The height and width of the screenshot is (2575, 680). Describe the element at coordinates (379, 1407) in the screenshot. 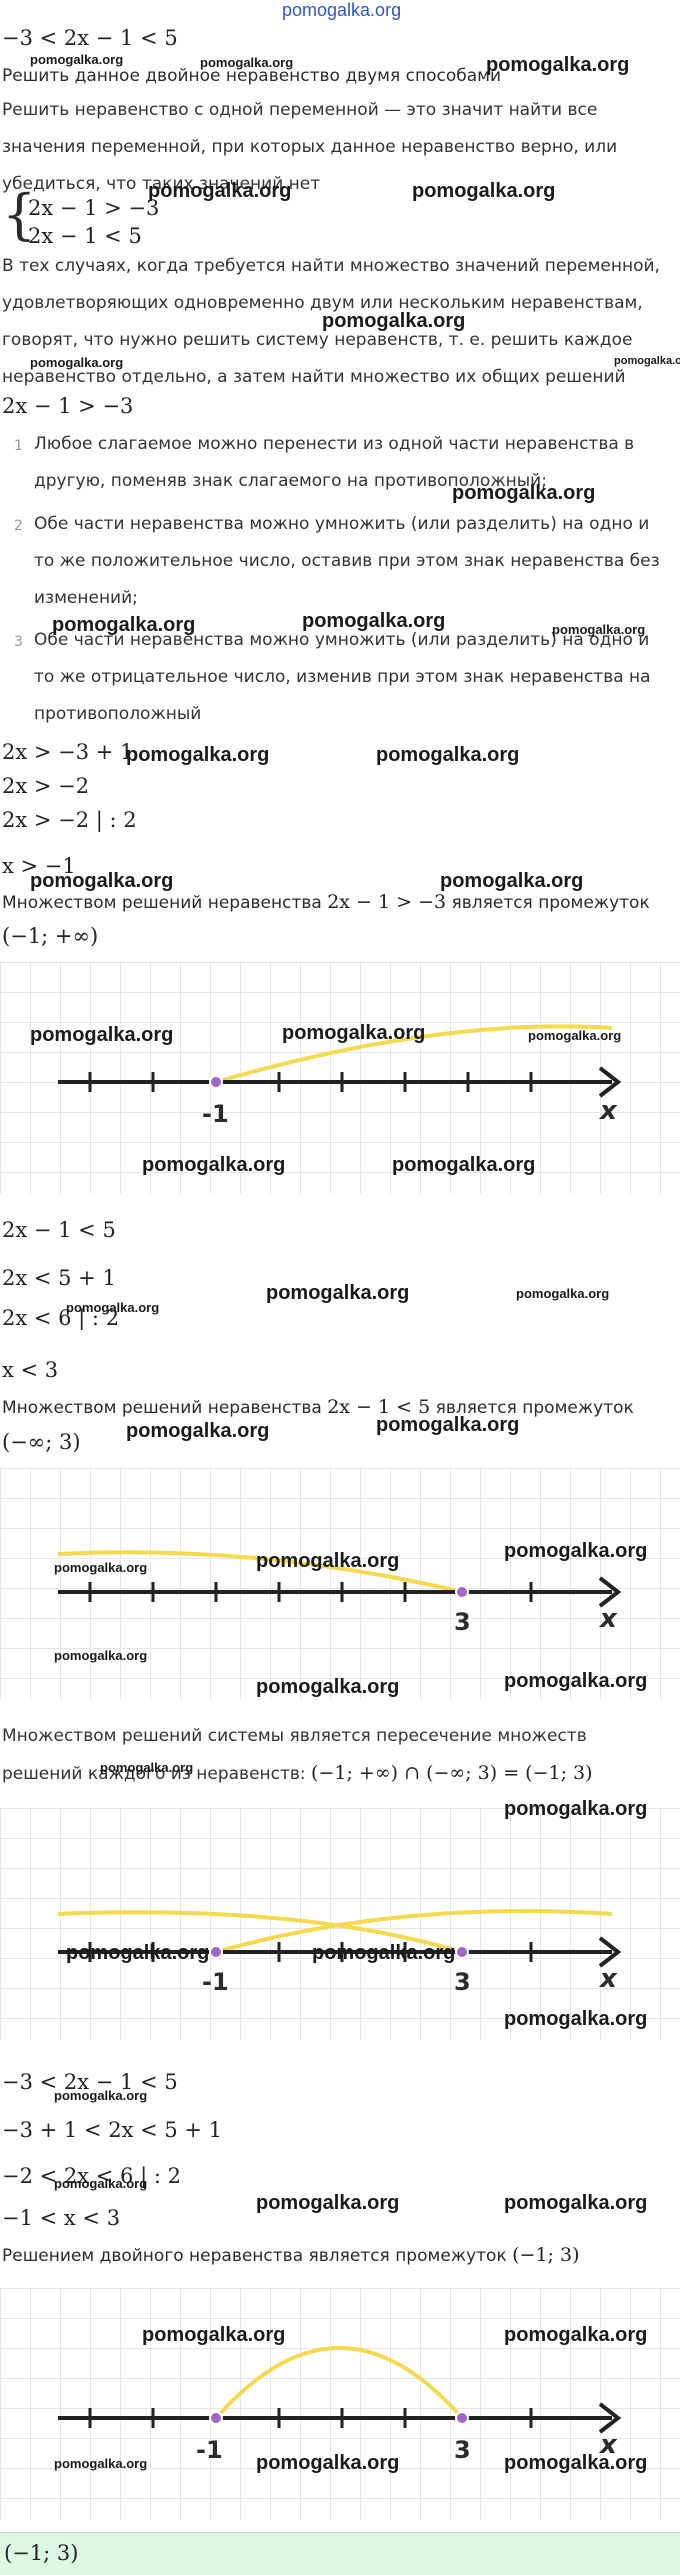

I see `result-expression: 2x − 1 < 5` at that location.